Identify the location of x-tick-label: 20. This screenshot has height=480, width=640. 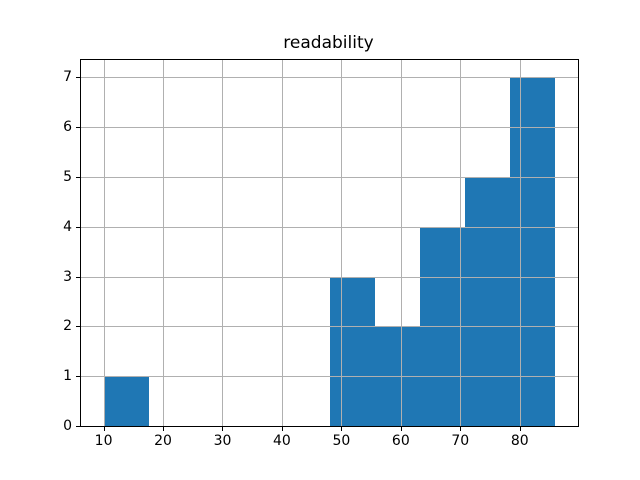
(163, 441).